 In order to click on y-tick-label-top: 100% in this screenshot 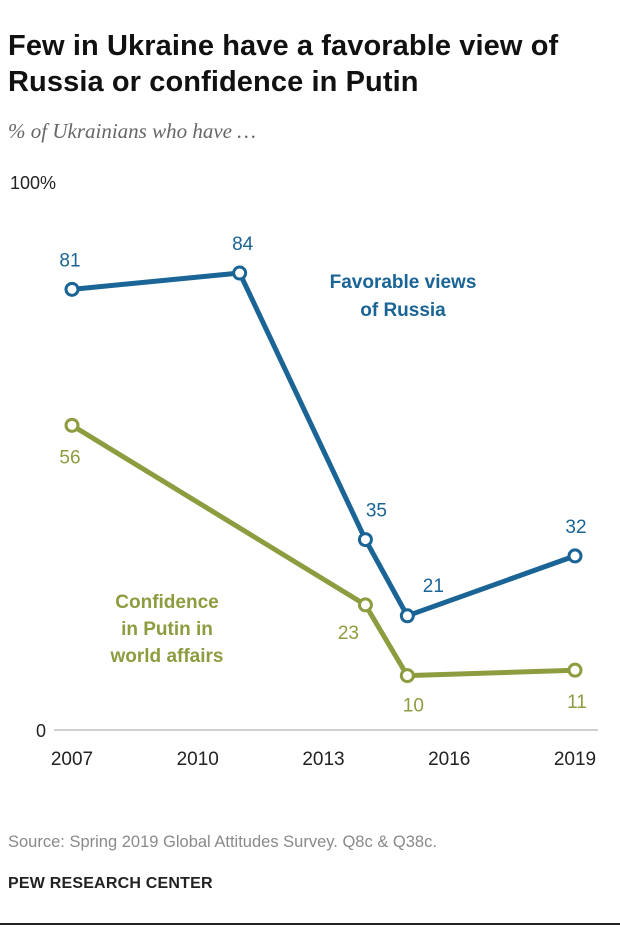, I will do `click(33, 183)`.